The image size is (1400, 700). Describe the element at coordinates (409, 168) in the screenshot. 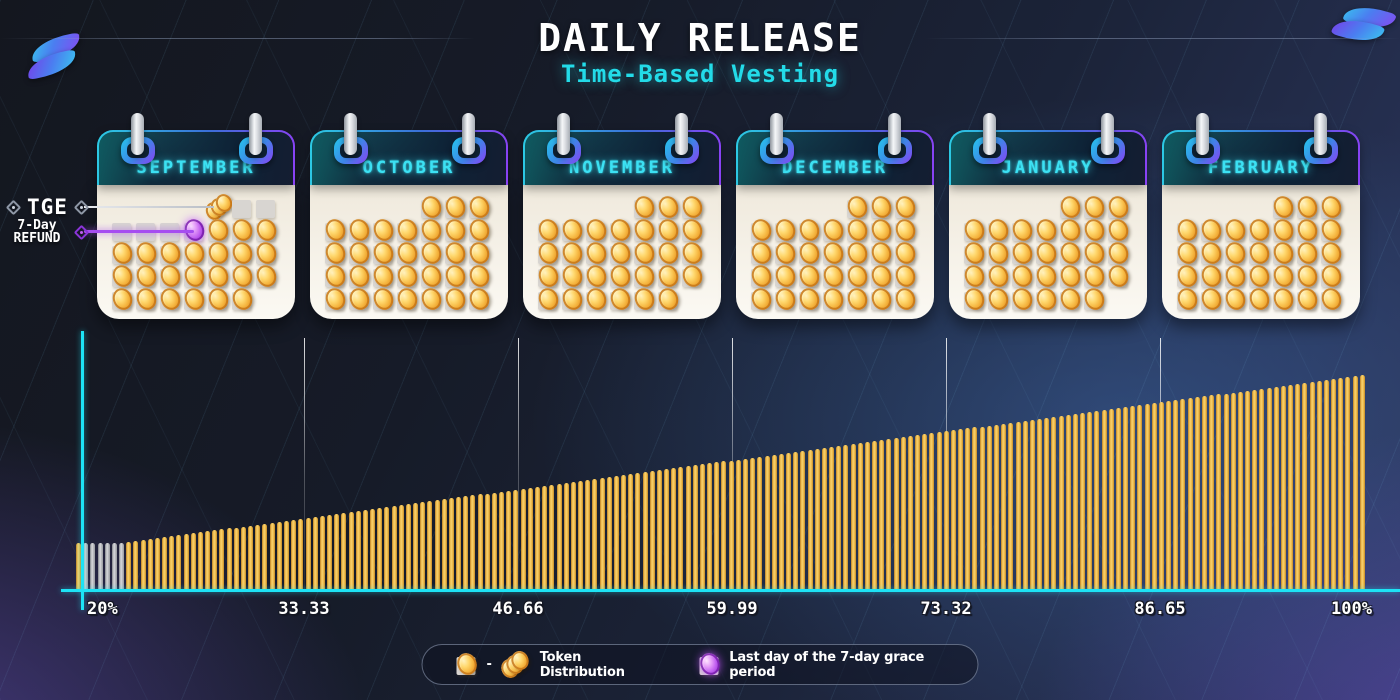

I see `month-title: OCTOBER` at that location.